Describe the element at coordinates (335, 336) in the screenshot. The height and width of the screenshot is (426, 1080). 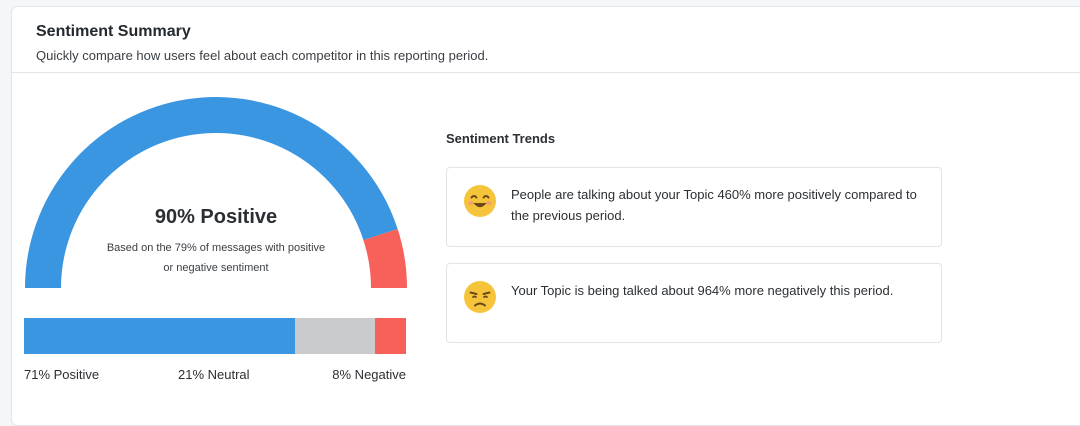
I see `neutral-segment` at that location.